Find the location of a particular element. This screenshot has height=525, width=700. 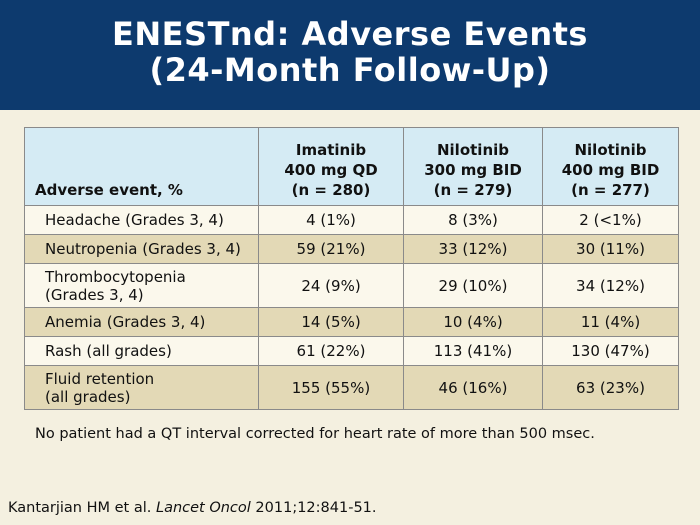

column-header-nilotinib-400: Nilotinib 400 mg BID (n = 277) is located at coordinates (610, 166).